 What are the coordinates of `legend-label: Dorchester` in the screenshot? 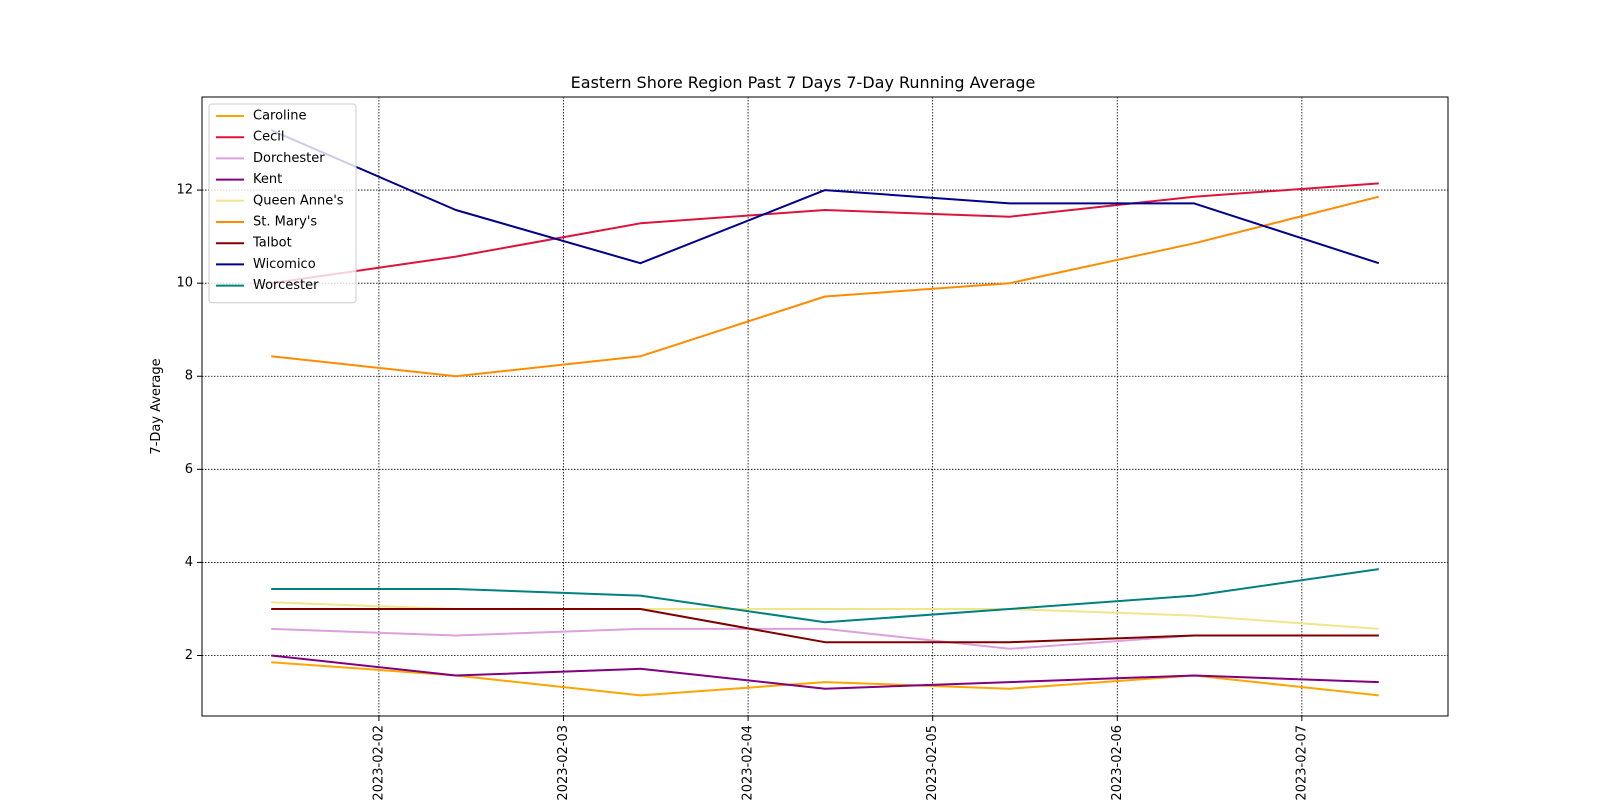 It's located at (289, 158).